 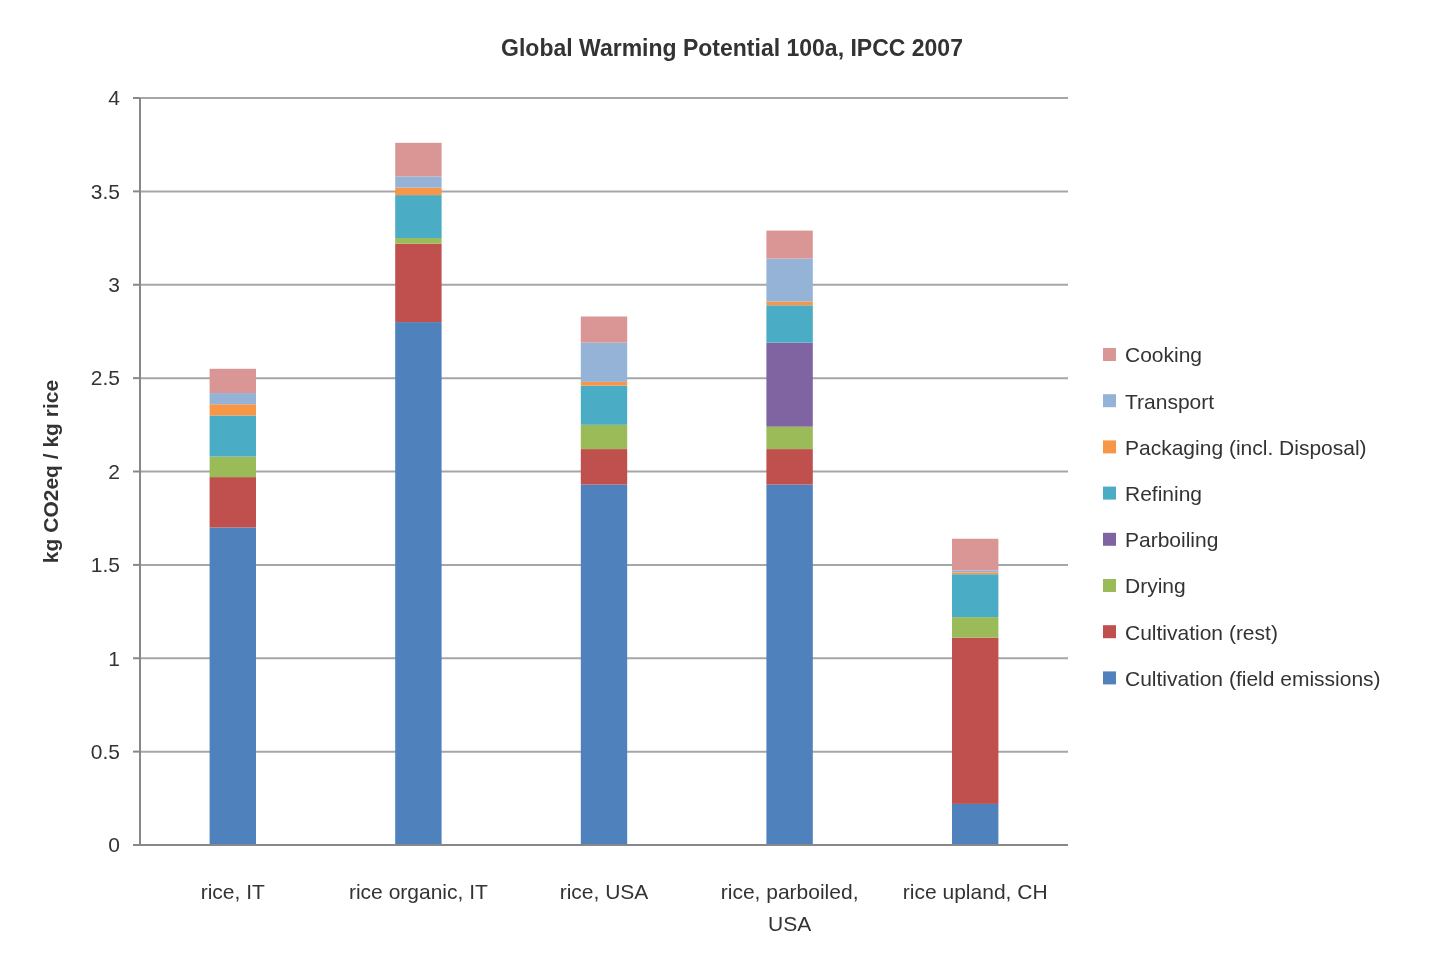 What do you see at coordinates (114, 658) in the screenshot?
I see `y-tick-label: 1` at bounding box center [114, 658].